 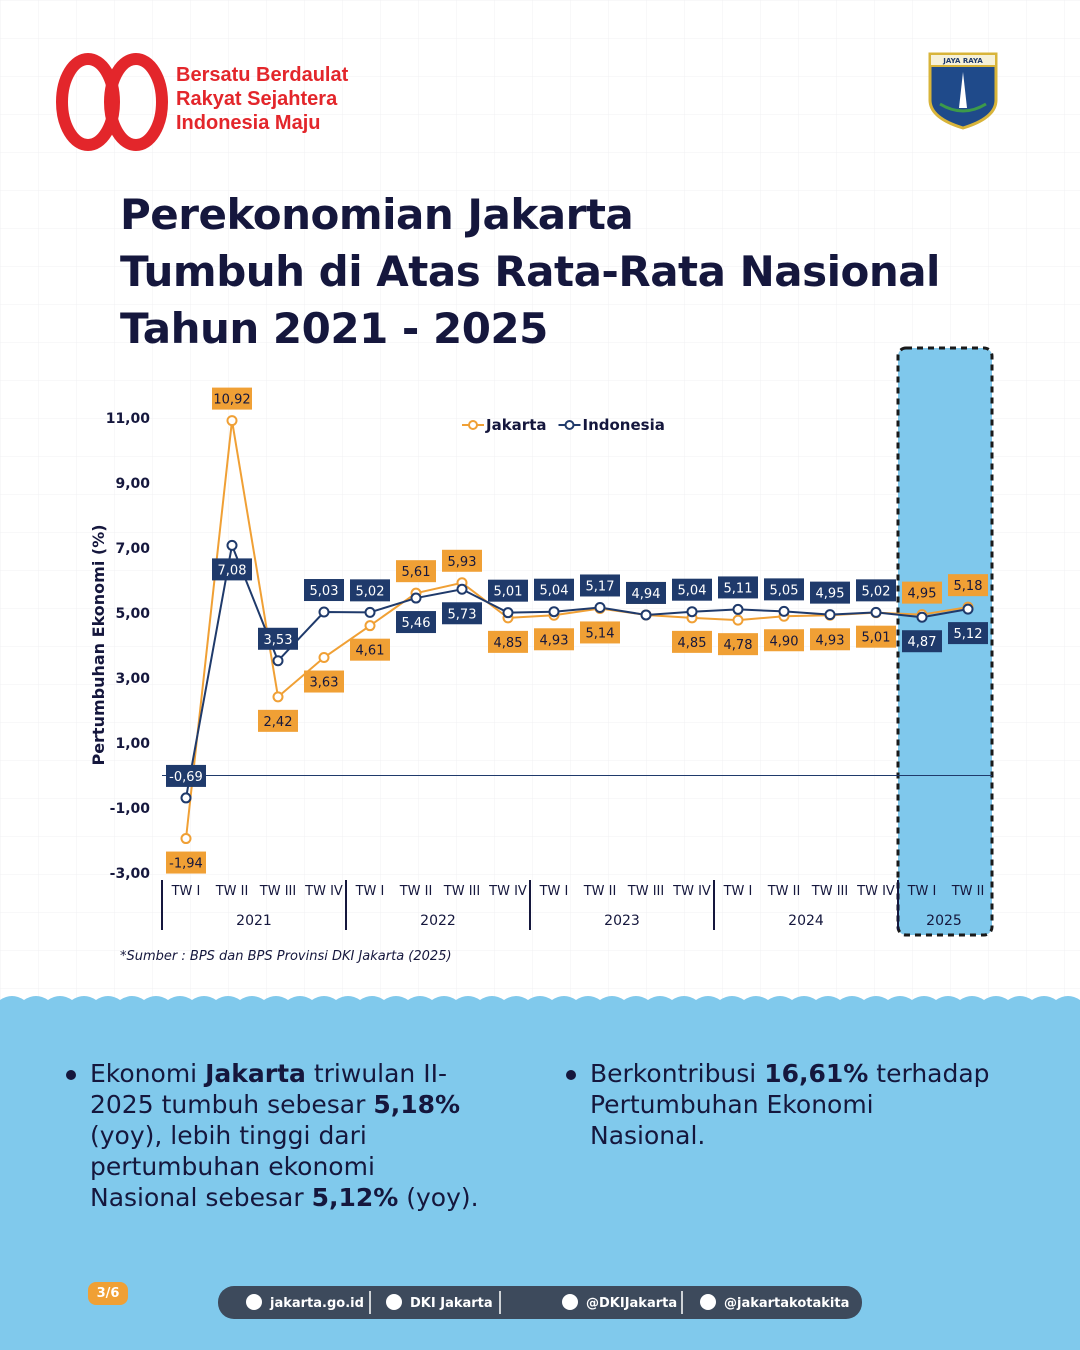 I want to click on value-label: 4,93, so click(x=554, y=639).